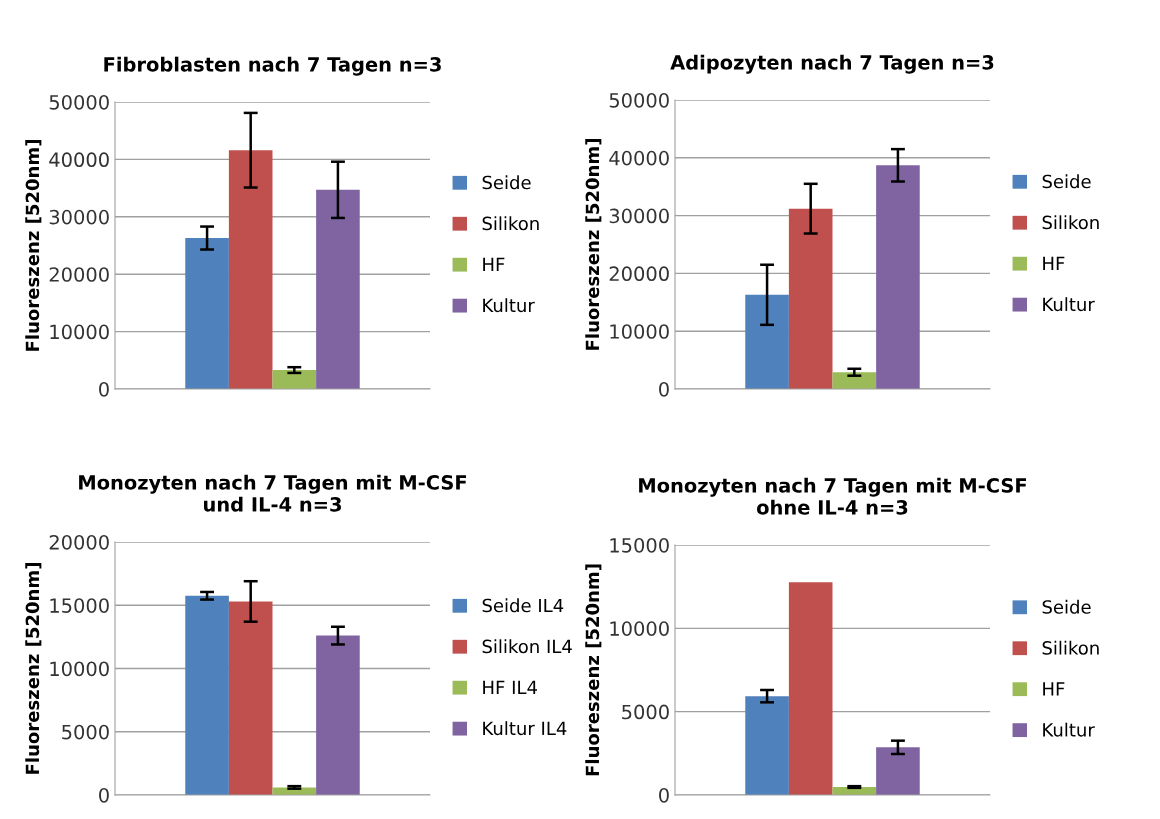 The image size is (1160, 819). Describe the element at coordinates (273, 493) in the screenshot. I see `chart-title: Monozyten nach 7 Tagen mit M-CSF und IL-4 n=3` at that location.